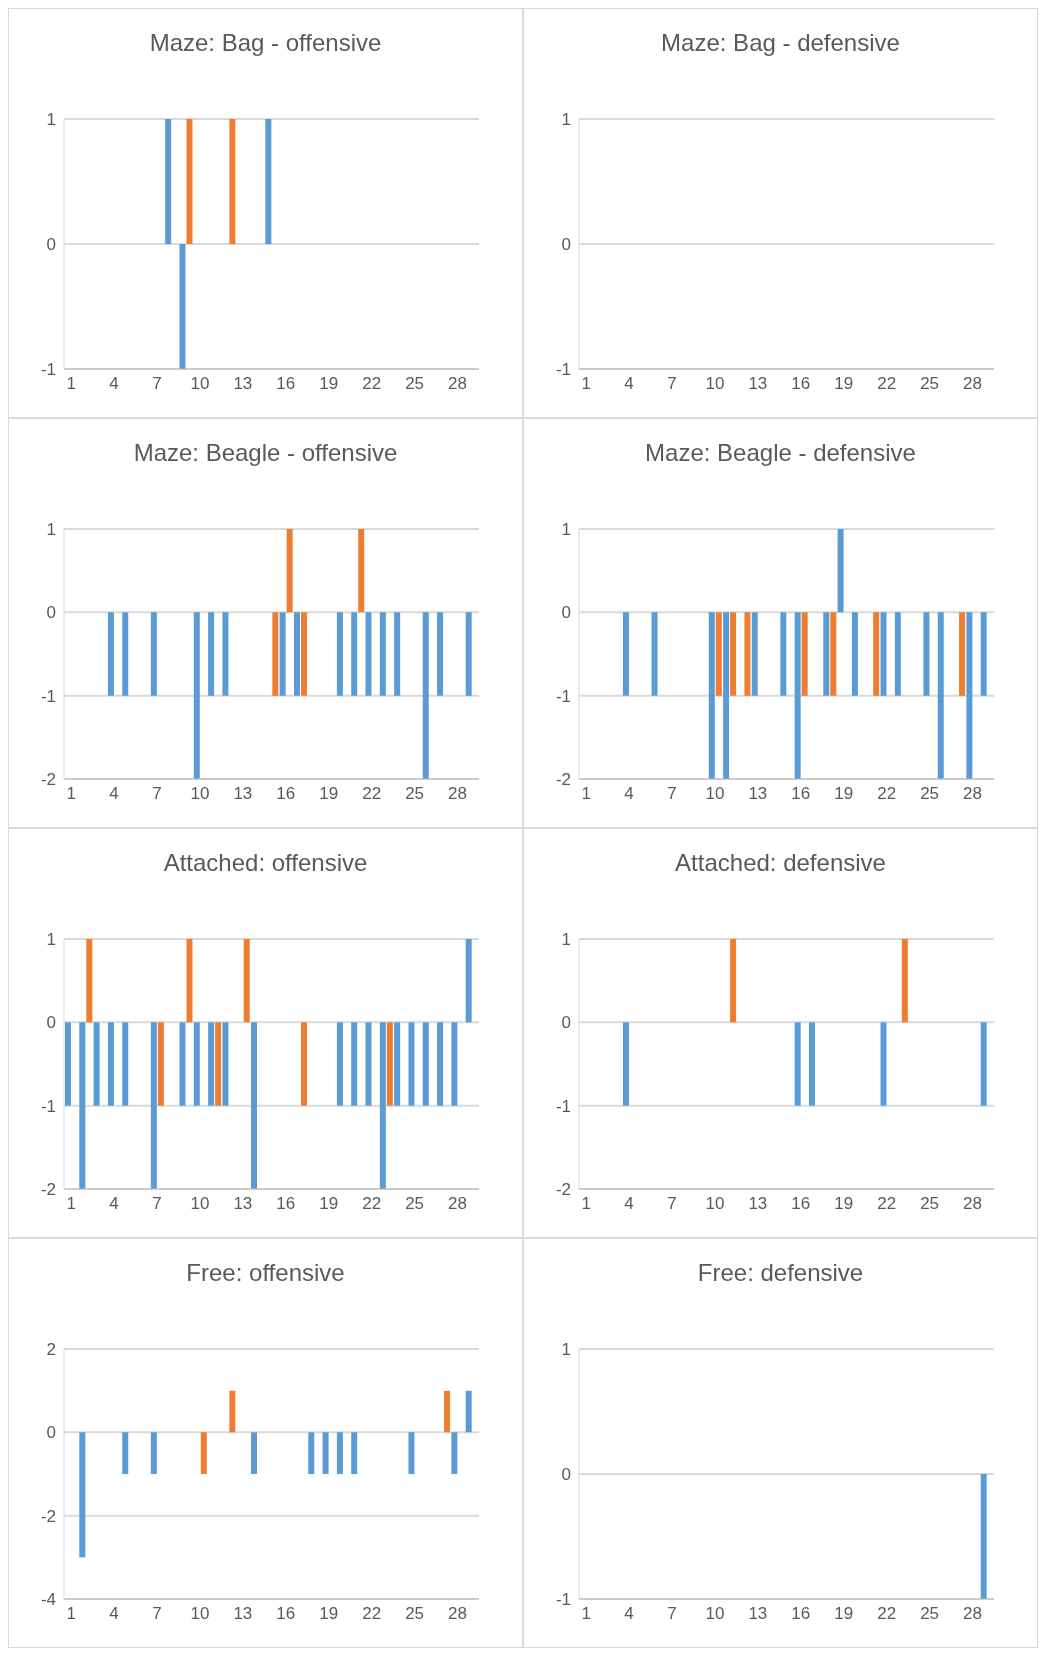 This screenshot has height=1666, width=1050. I want to click on chart-title: Attached: defensive, so click(780, 863).